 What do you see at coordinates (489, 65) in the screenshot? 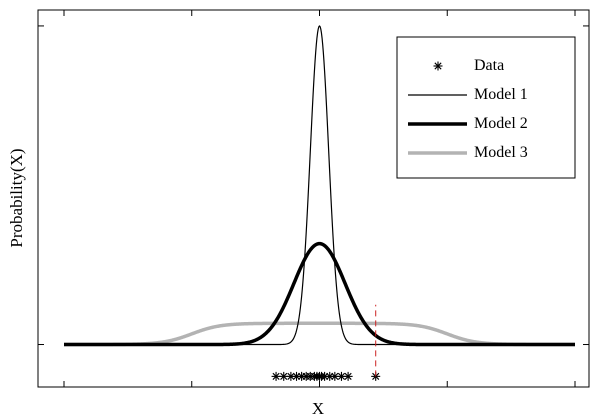
I see `legend-label-data: Data` at bounding box center [489, 65].